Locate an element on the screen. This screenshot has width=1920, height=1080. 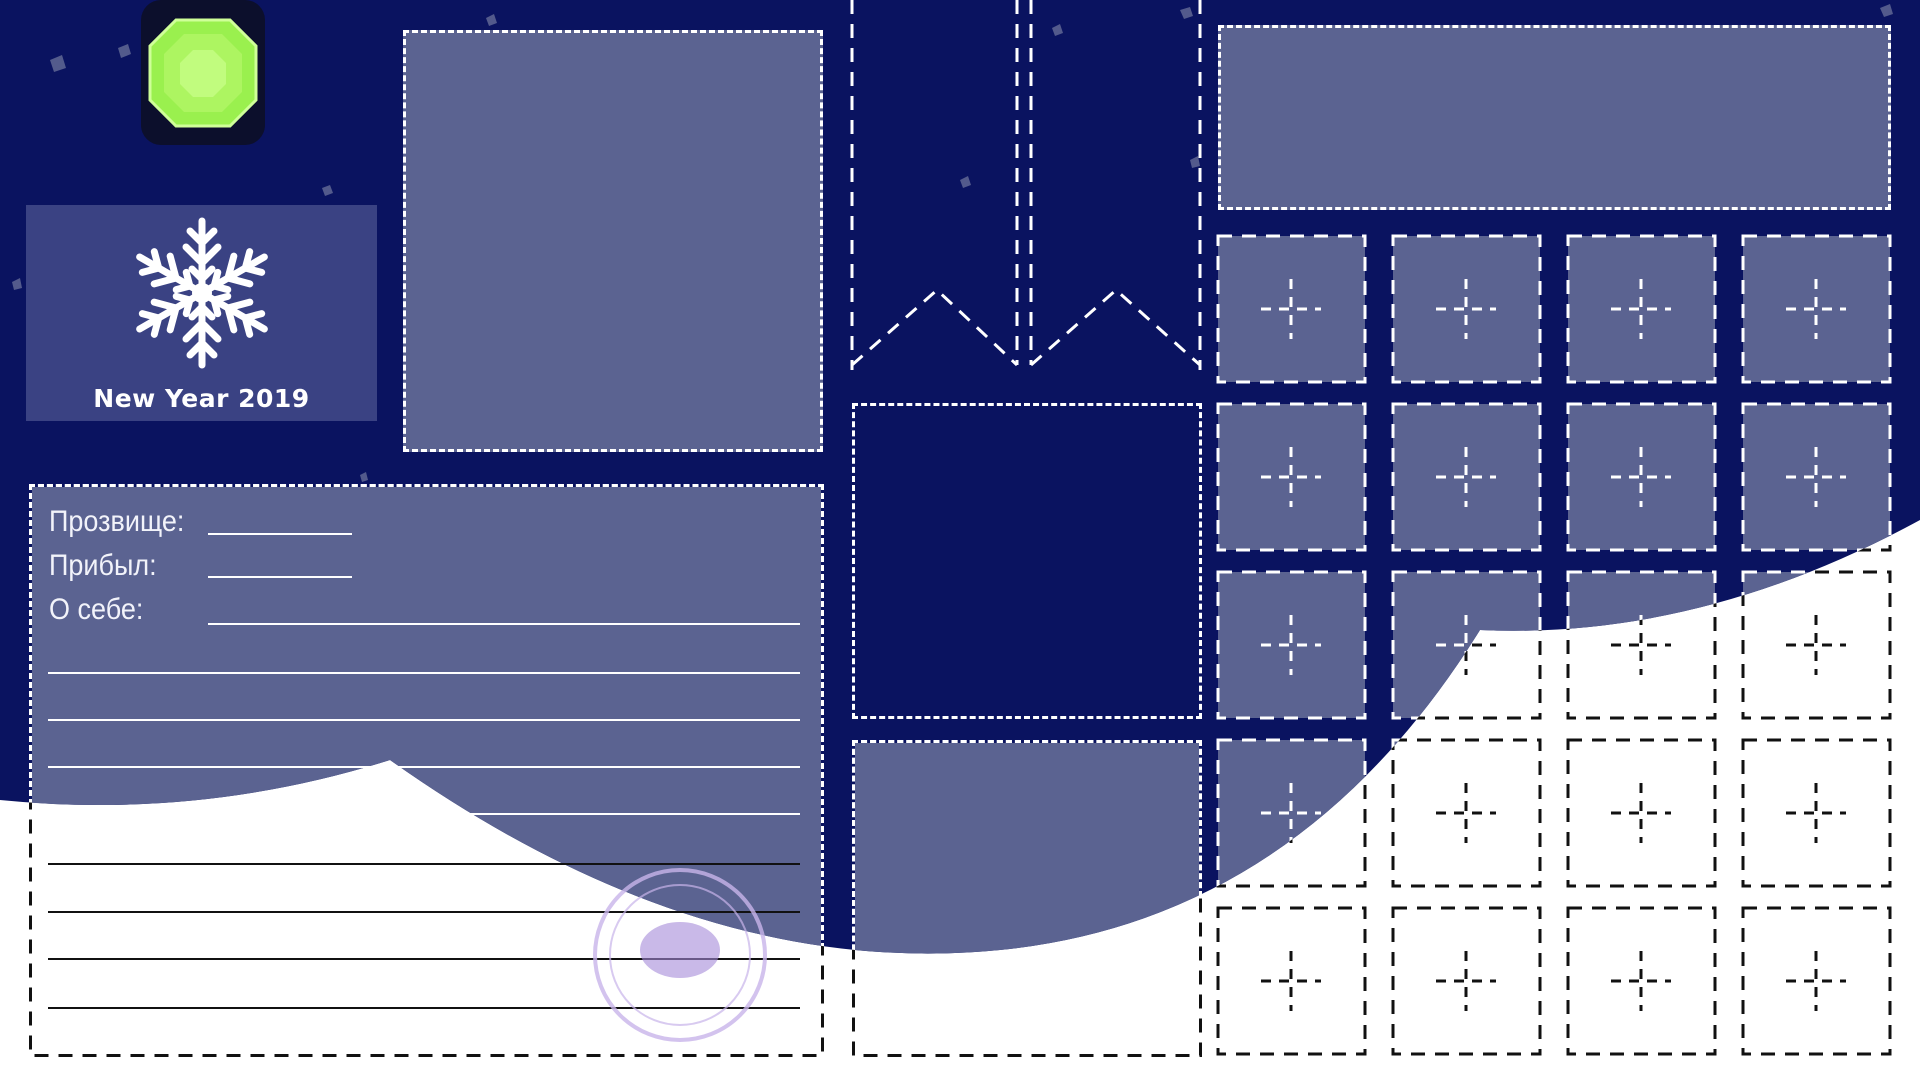
arrived-field is located at coordinates (280, 577).